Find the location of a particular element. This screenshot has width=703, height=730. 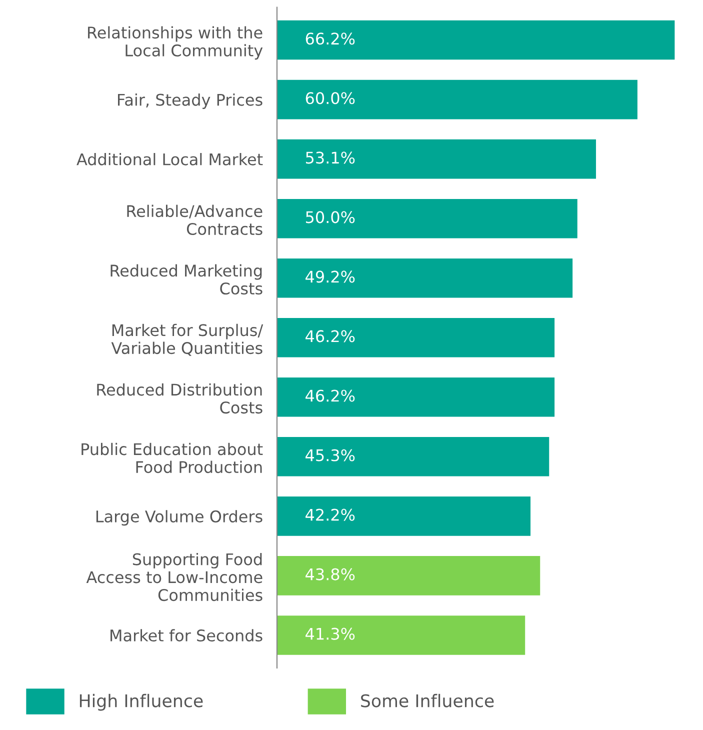

data-label: 42.2% is located at coordinates (330, 514).